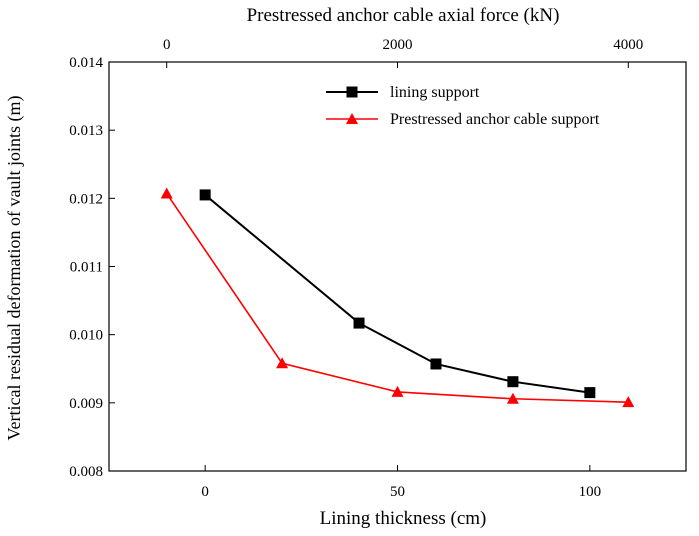 The width and height of the screenshot is (699, 536). Describe the element at coordinates (86, 336) in the screenshot. I see `y-tick-label: 0.010` at that location.